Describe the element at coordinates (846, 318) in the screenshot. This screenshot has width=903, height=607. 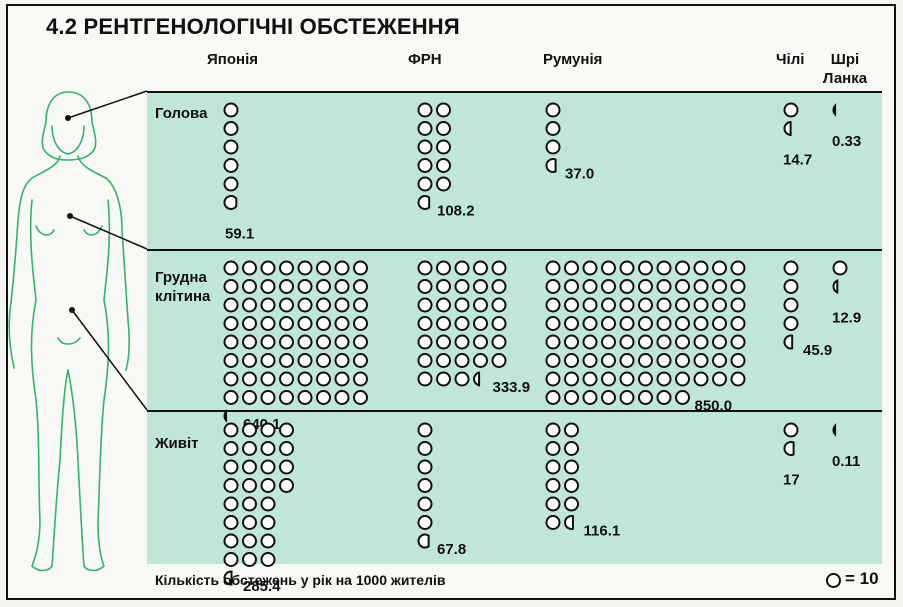
I see `value-label-chest-srilanka: 12.9` at that location.